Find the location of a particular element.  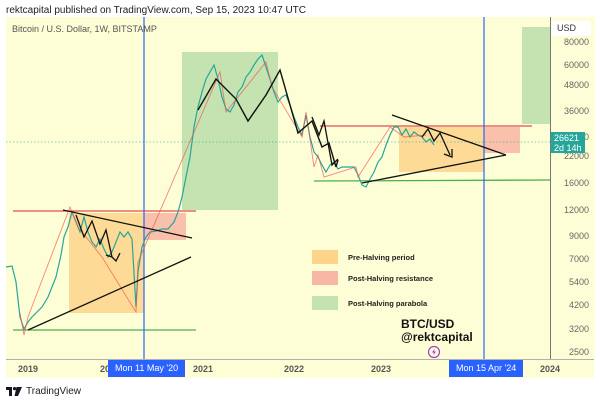

watermark: BTC/USD @rektcapital is located at coordinates (437, 340).